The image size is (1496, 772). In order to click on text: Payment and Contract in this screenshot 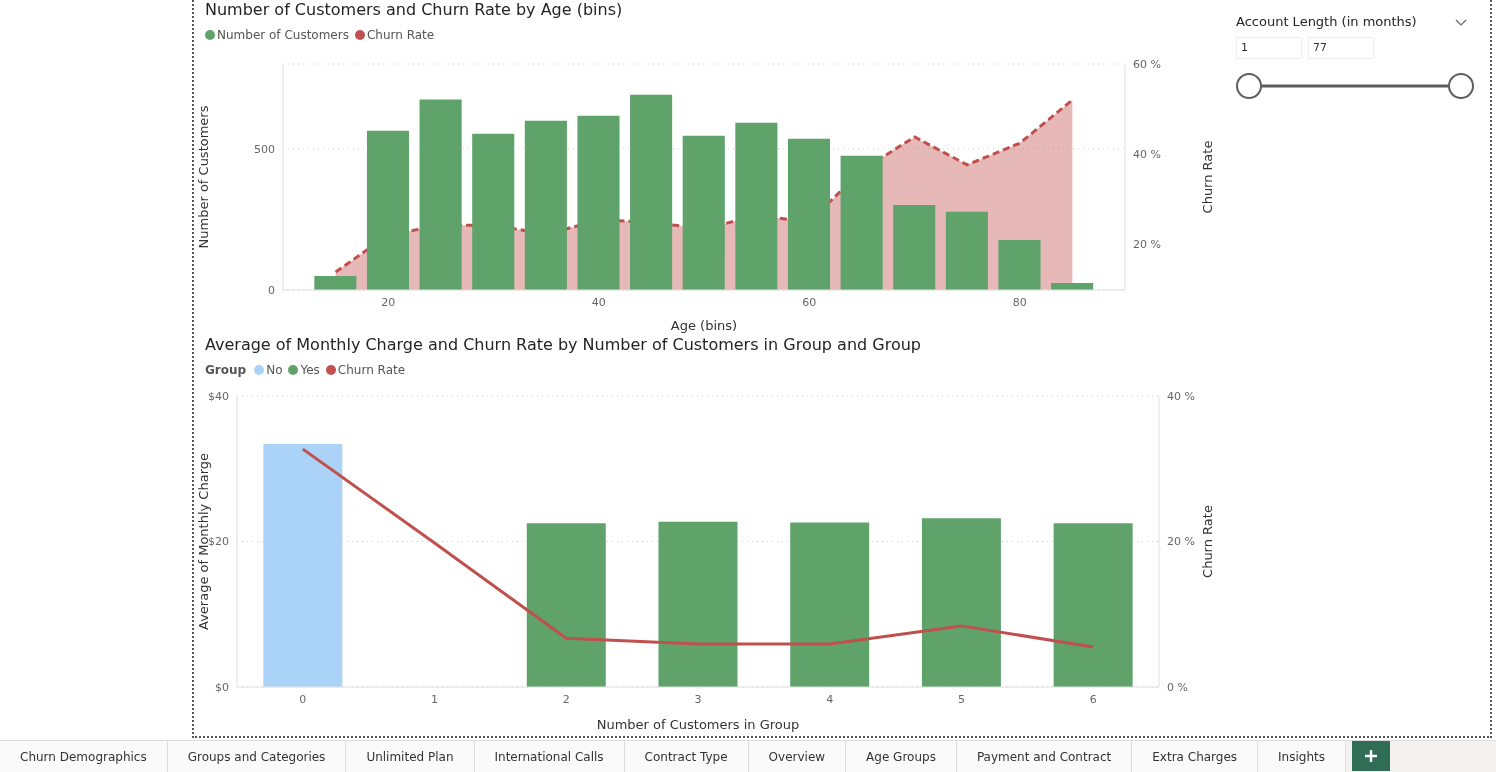, I will do `click(1044, 756)`.